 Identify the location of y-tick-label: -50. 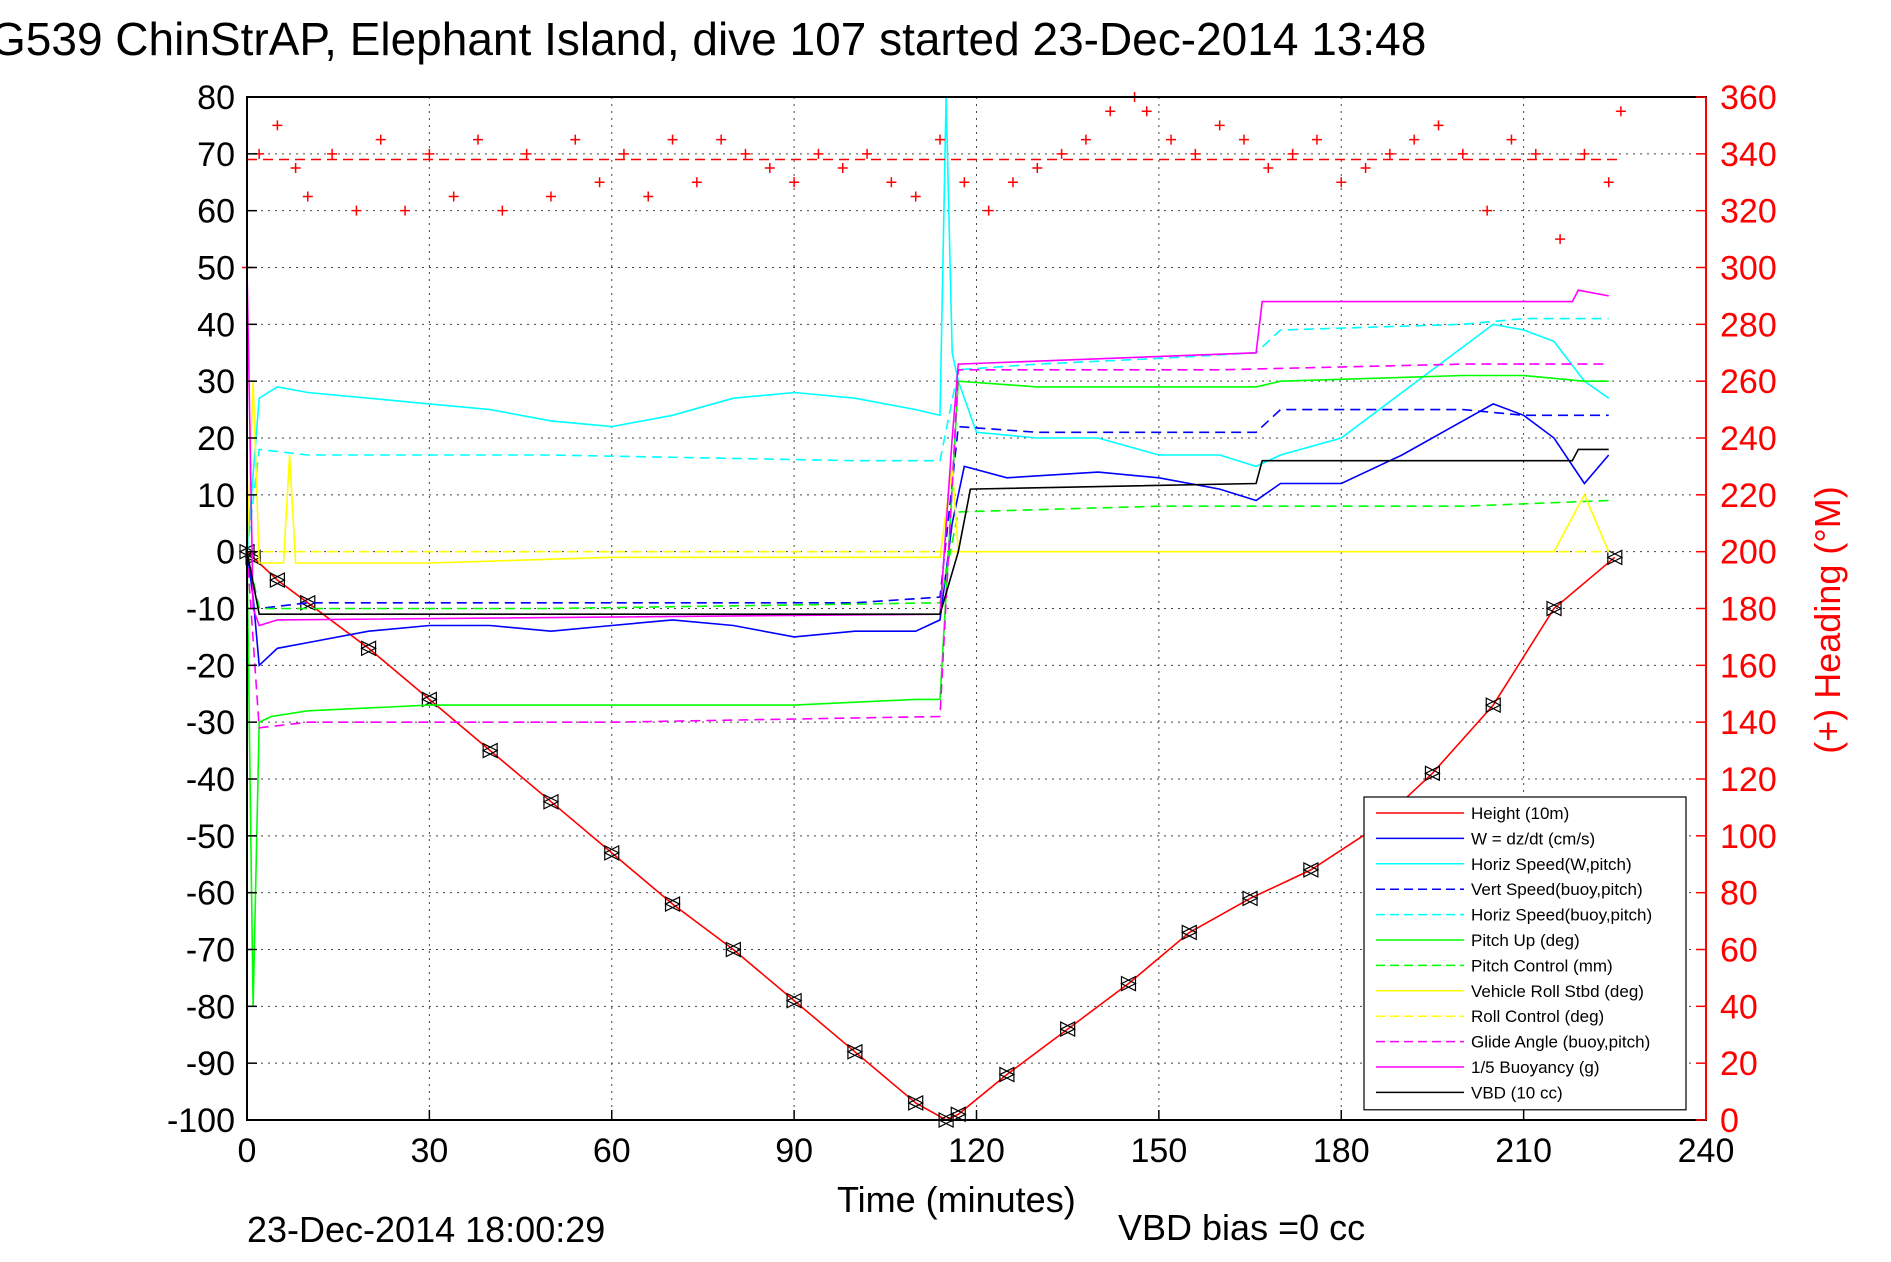
(210, 837).